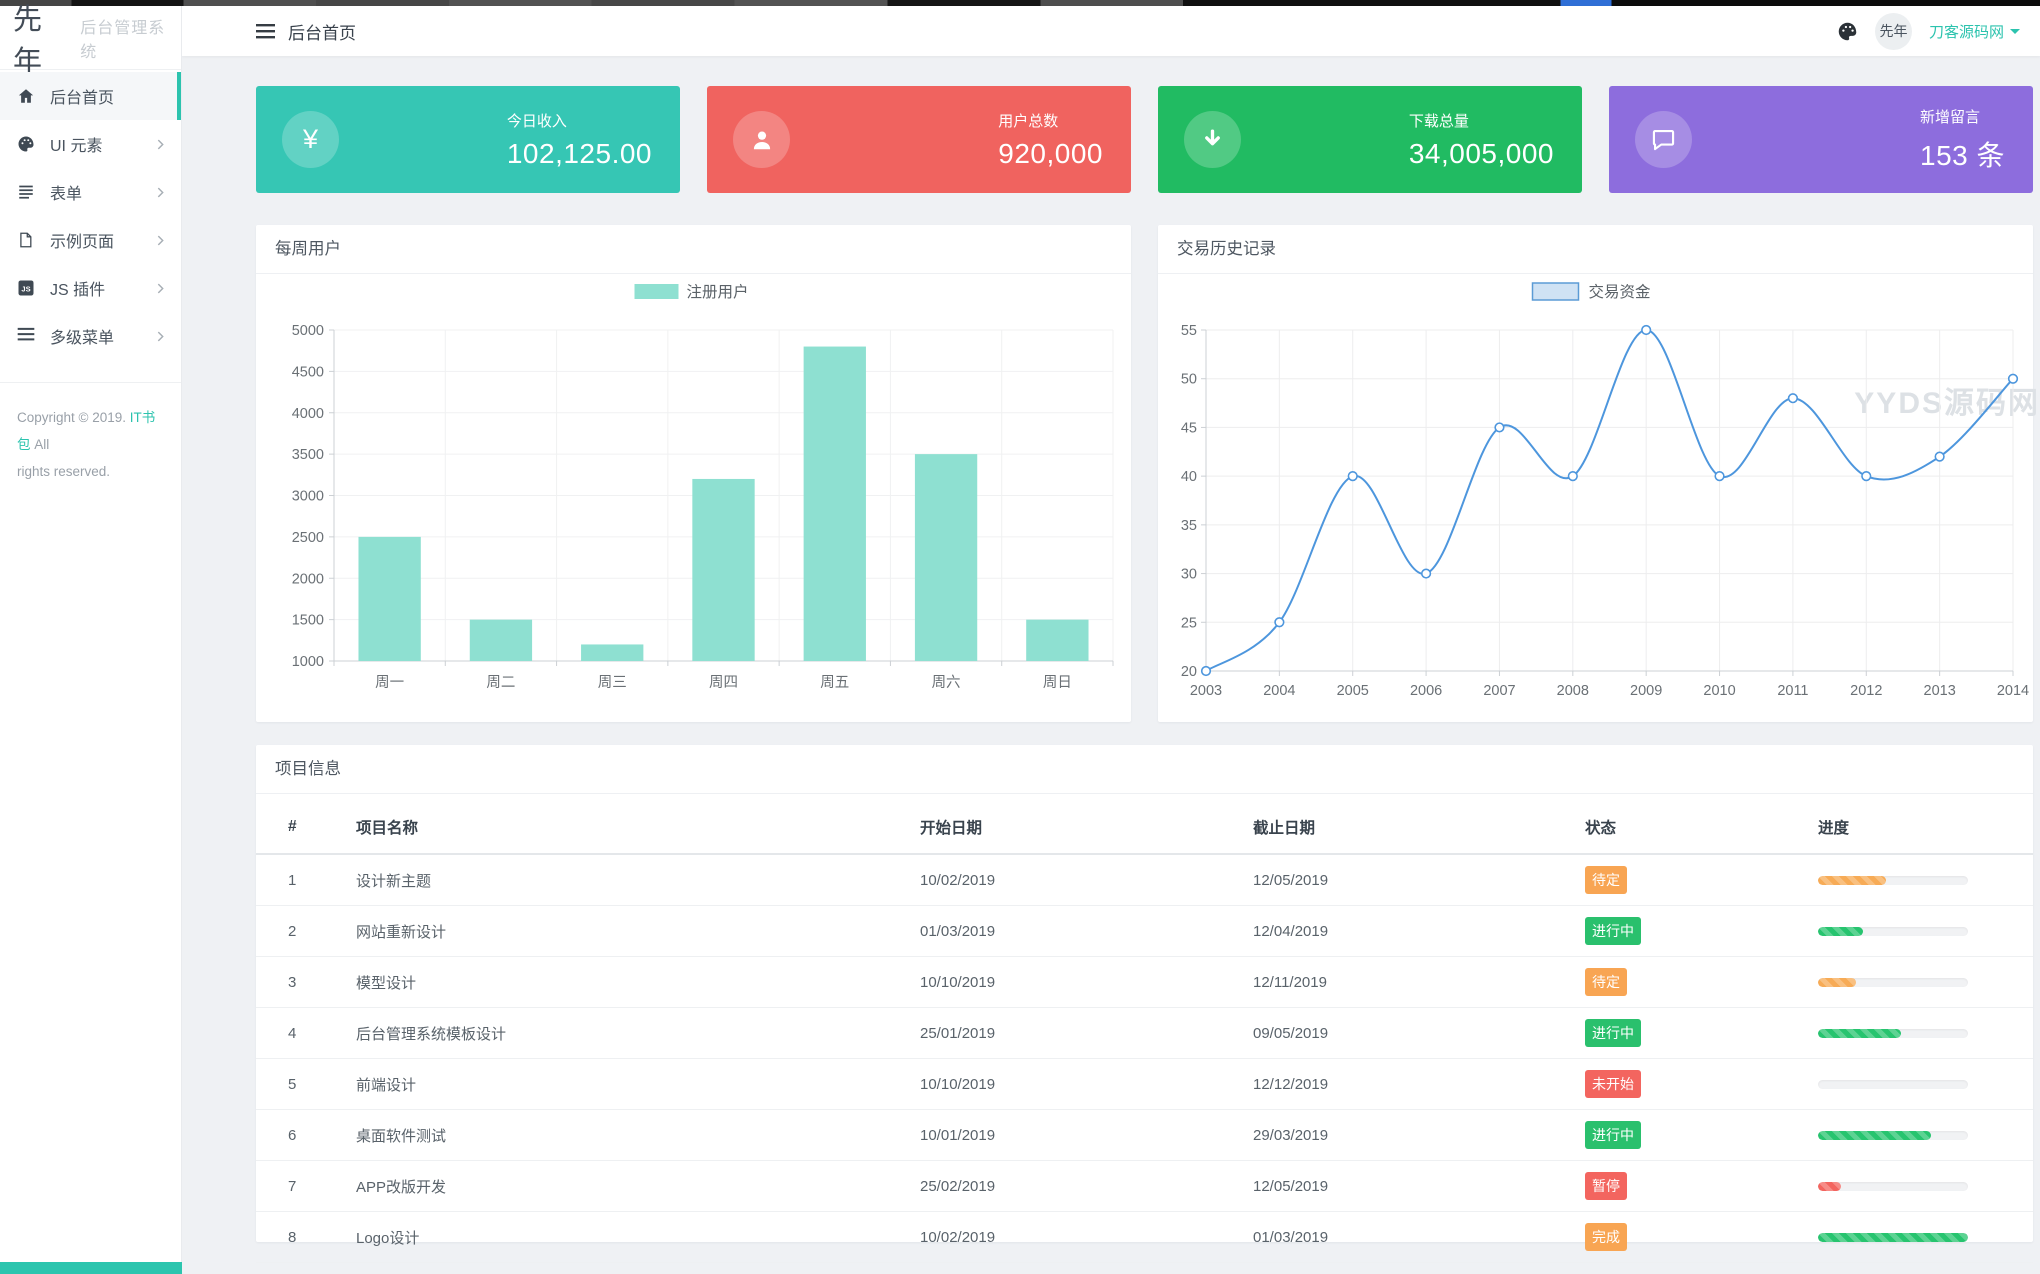 The width and height of the screenshot is (2040, 1274). Describe the element at coordinates (536, 121) in the screenshot. I see `stat-card-label: 今日收入` at that location.